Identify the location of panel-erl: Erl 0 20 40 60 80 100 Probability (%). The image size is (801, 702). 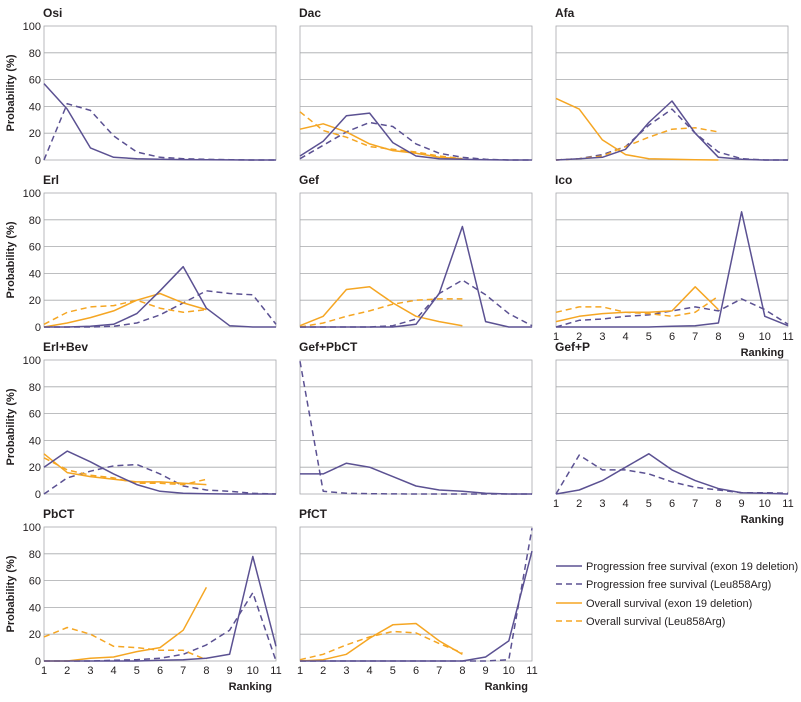
(141, 253).